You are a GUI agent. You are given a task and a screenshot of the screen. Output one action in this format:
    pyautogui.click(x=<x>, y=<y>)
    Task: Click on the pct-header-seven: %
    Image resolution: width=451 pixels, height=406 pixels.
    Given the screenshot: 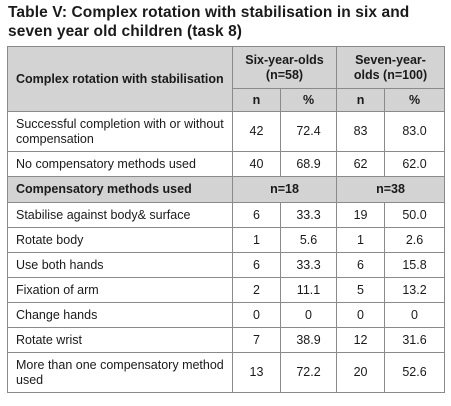 What is the action you would take?
    pyautogui.click(x=415, y=100)
    